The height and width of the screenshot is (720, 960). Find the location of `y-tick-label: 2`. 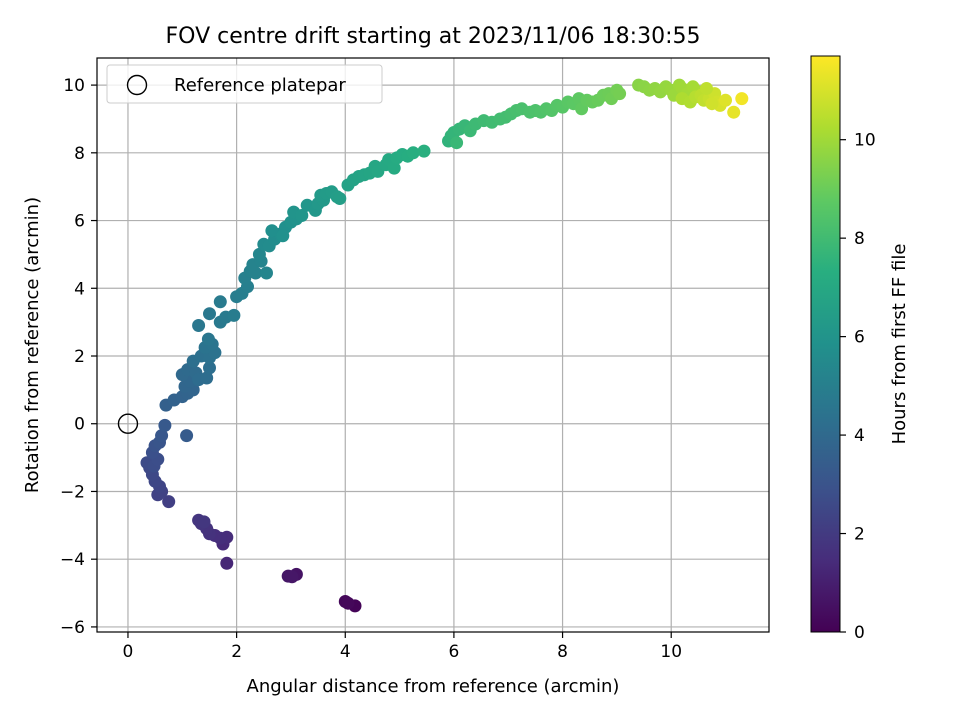

y-tick-label: 2 is located at coordinates (79, 357).